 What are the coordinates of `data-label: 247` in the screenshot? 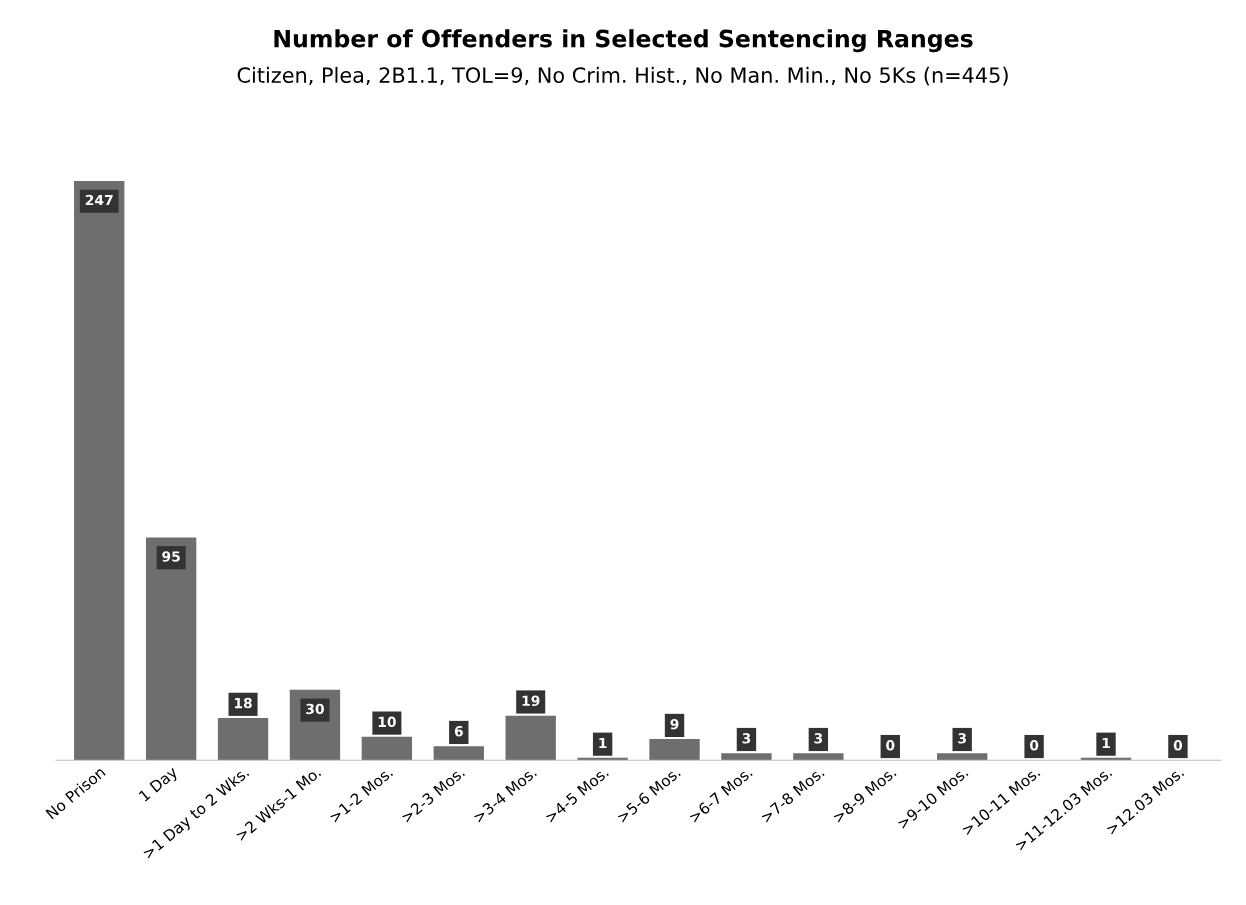 It's located at (99, 200).